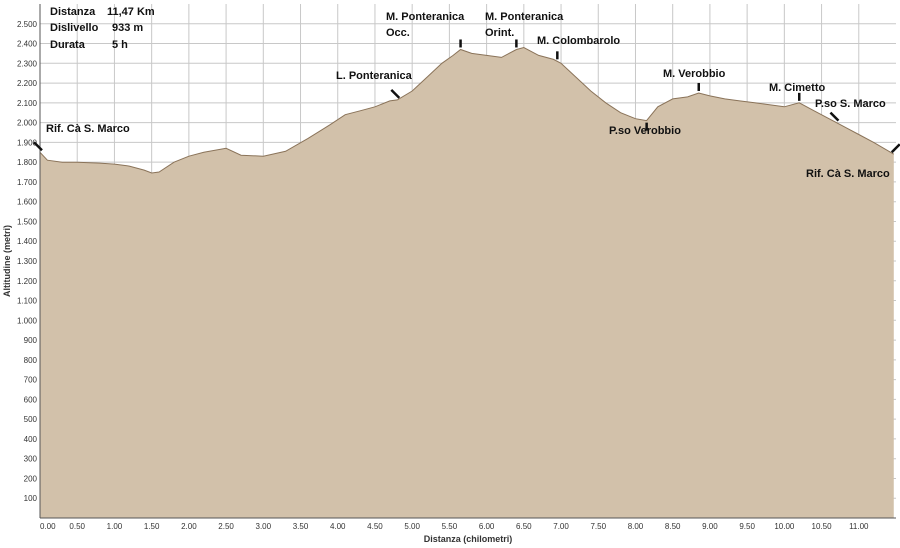  I want to click on y-tick-label: 1.900, so click(27, 142).